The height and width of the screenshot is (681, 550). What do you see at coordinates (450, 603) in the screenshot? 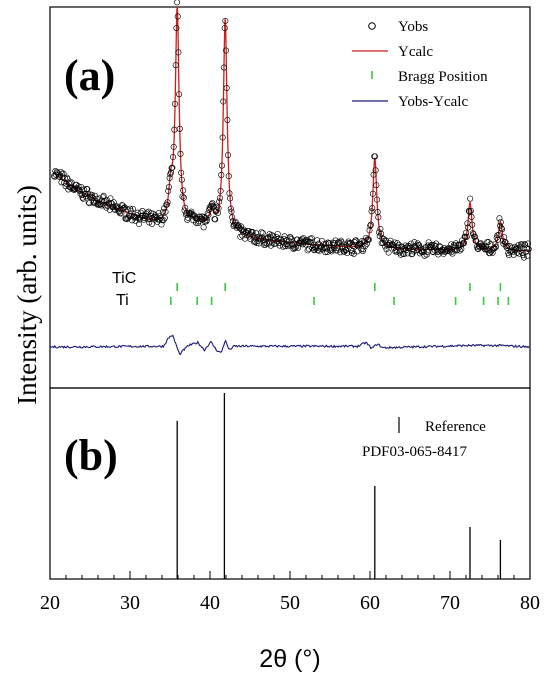
I see `x-tick-label: 70` at bounding box center [450, 603].